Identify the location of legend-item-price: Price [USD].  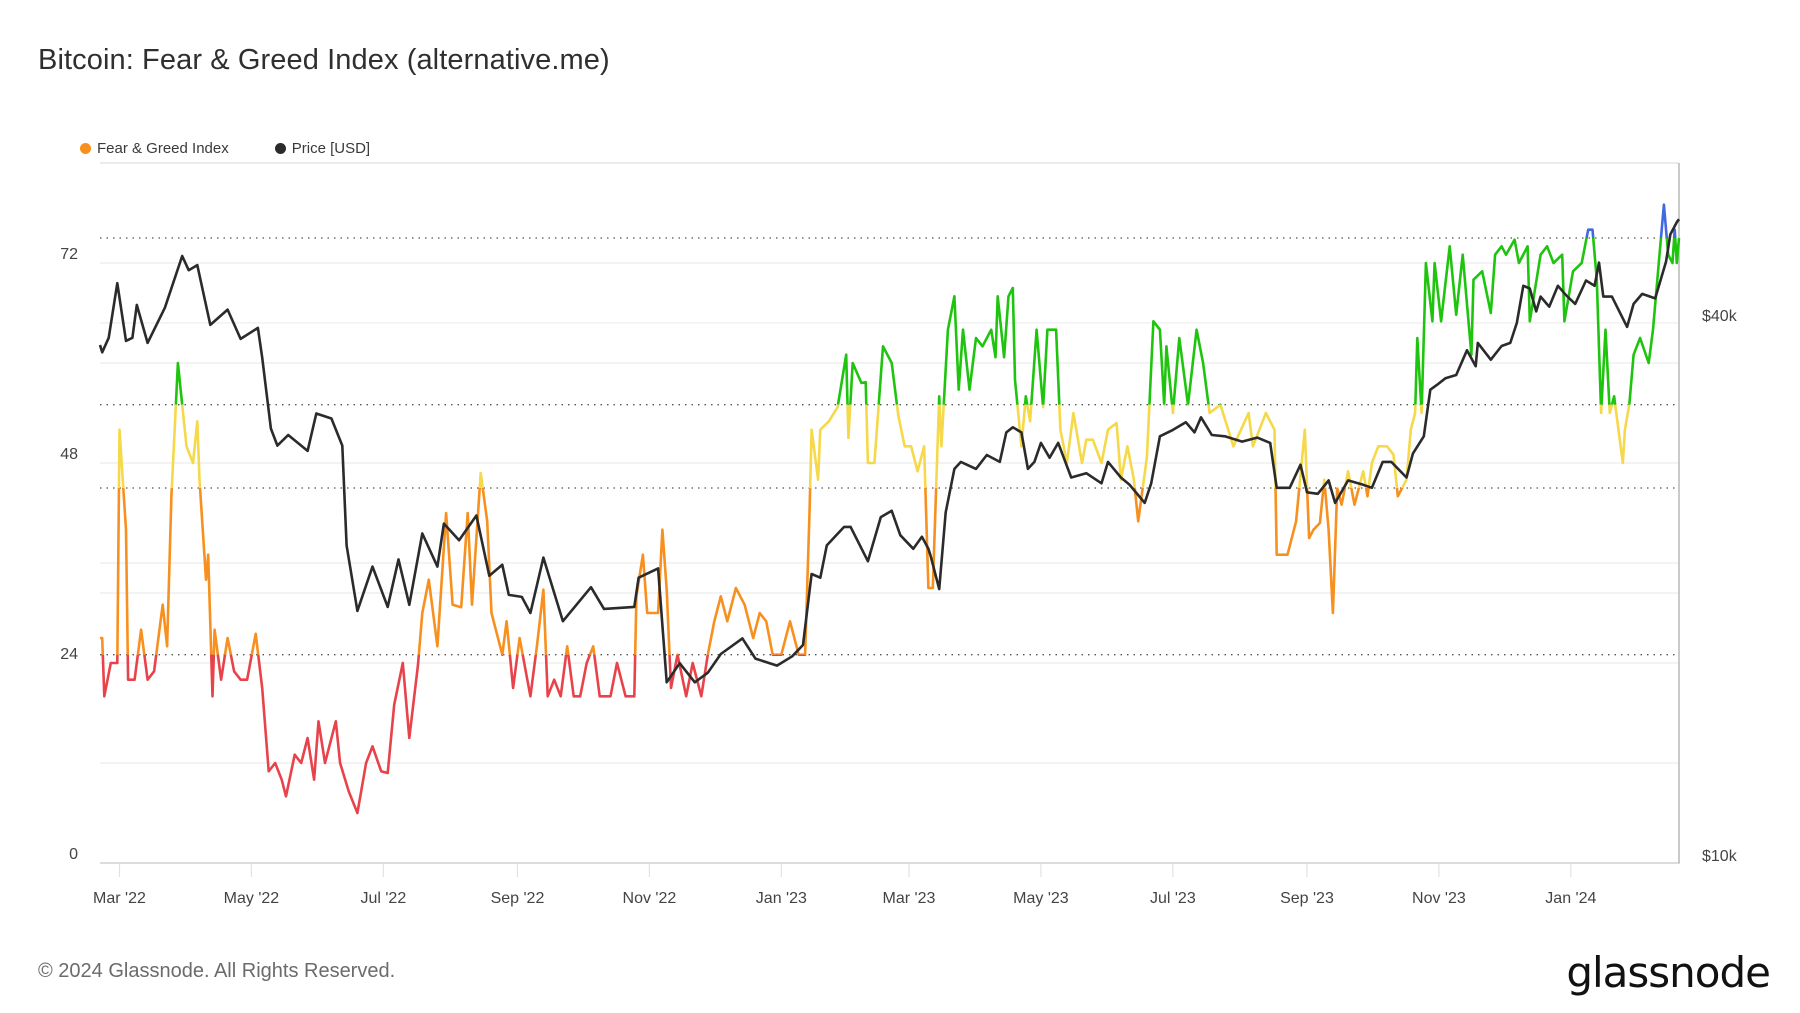
(322, 148).